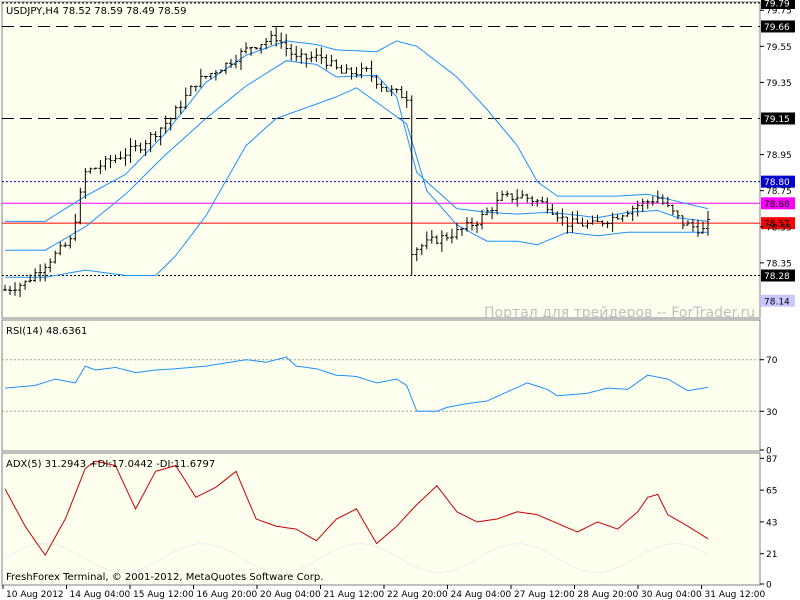 The width and height of the screenshot is (800, 600). What do you see at coordinates (779, 192) in the screenshot?
I see `price-tick-label: 78.75` at bounding box center [779, 192].